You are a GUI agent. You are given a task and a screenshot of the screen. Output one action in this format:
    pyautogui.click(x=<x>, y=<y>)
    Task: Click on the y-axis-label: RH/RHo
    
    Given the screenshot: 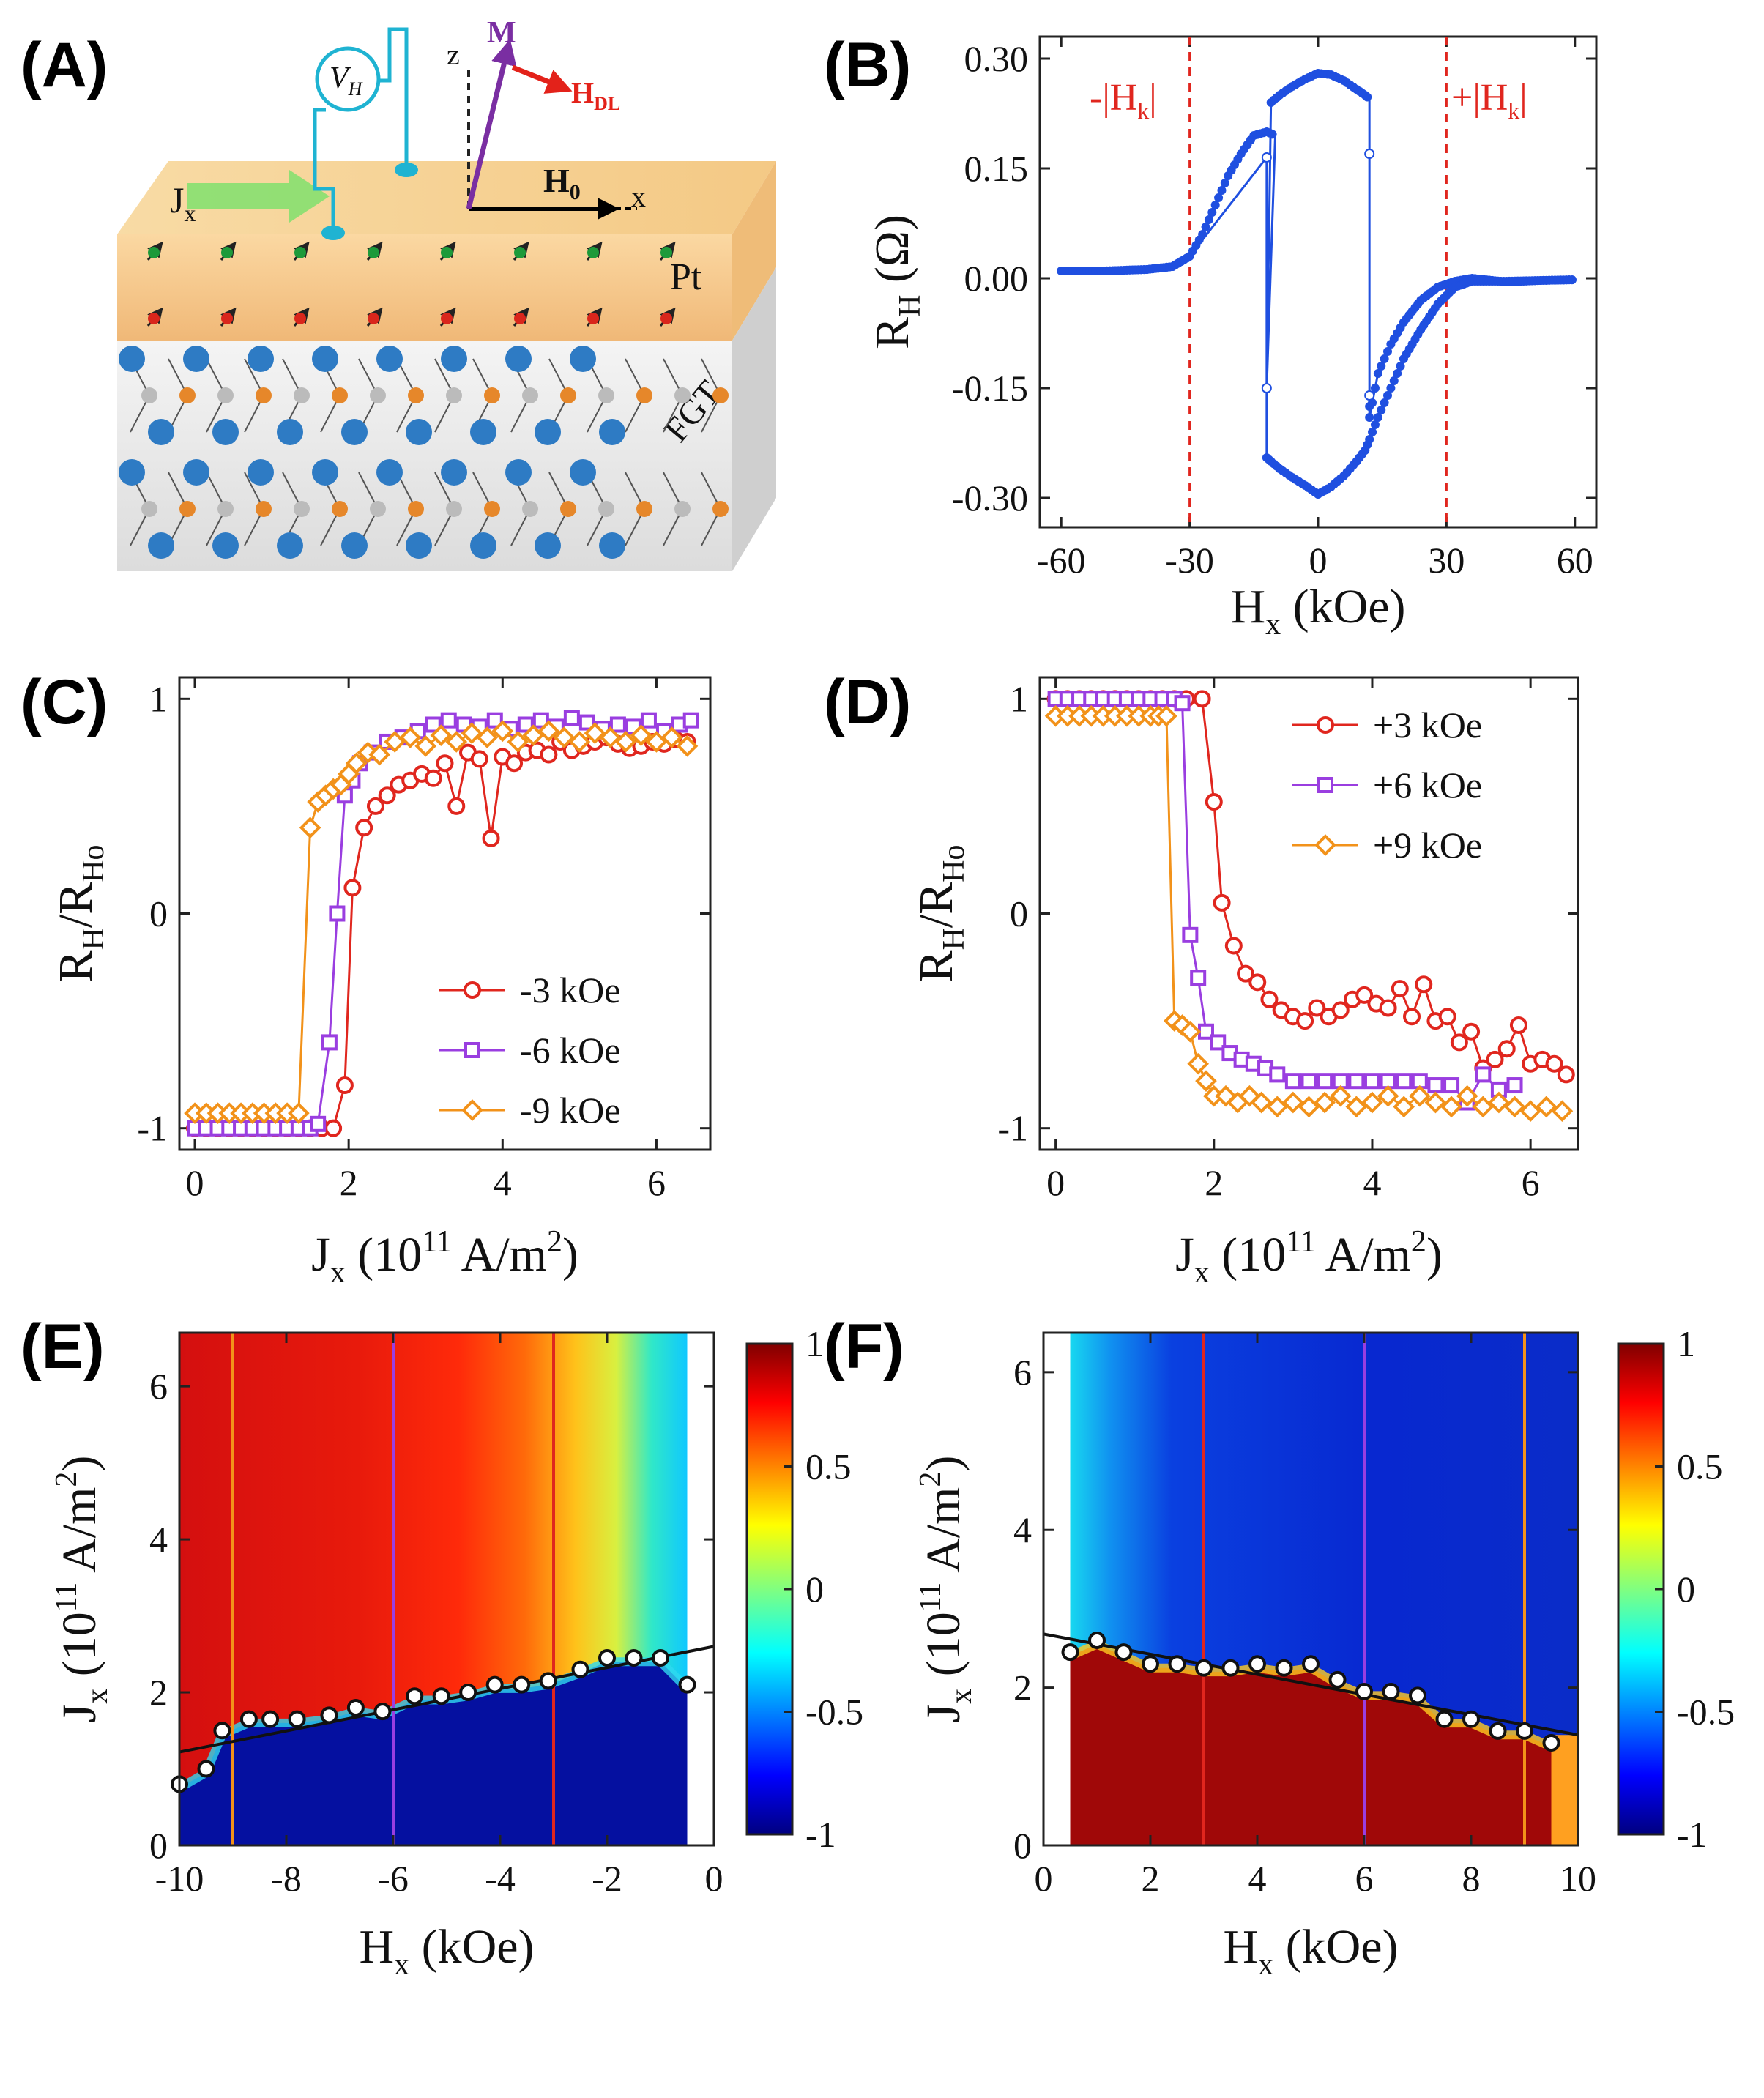 What is the action you would take?
    pyautogui.click(x=940, y=913)
    